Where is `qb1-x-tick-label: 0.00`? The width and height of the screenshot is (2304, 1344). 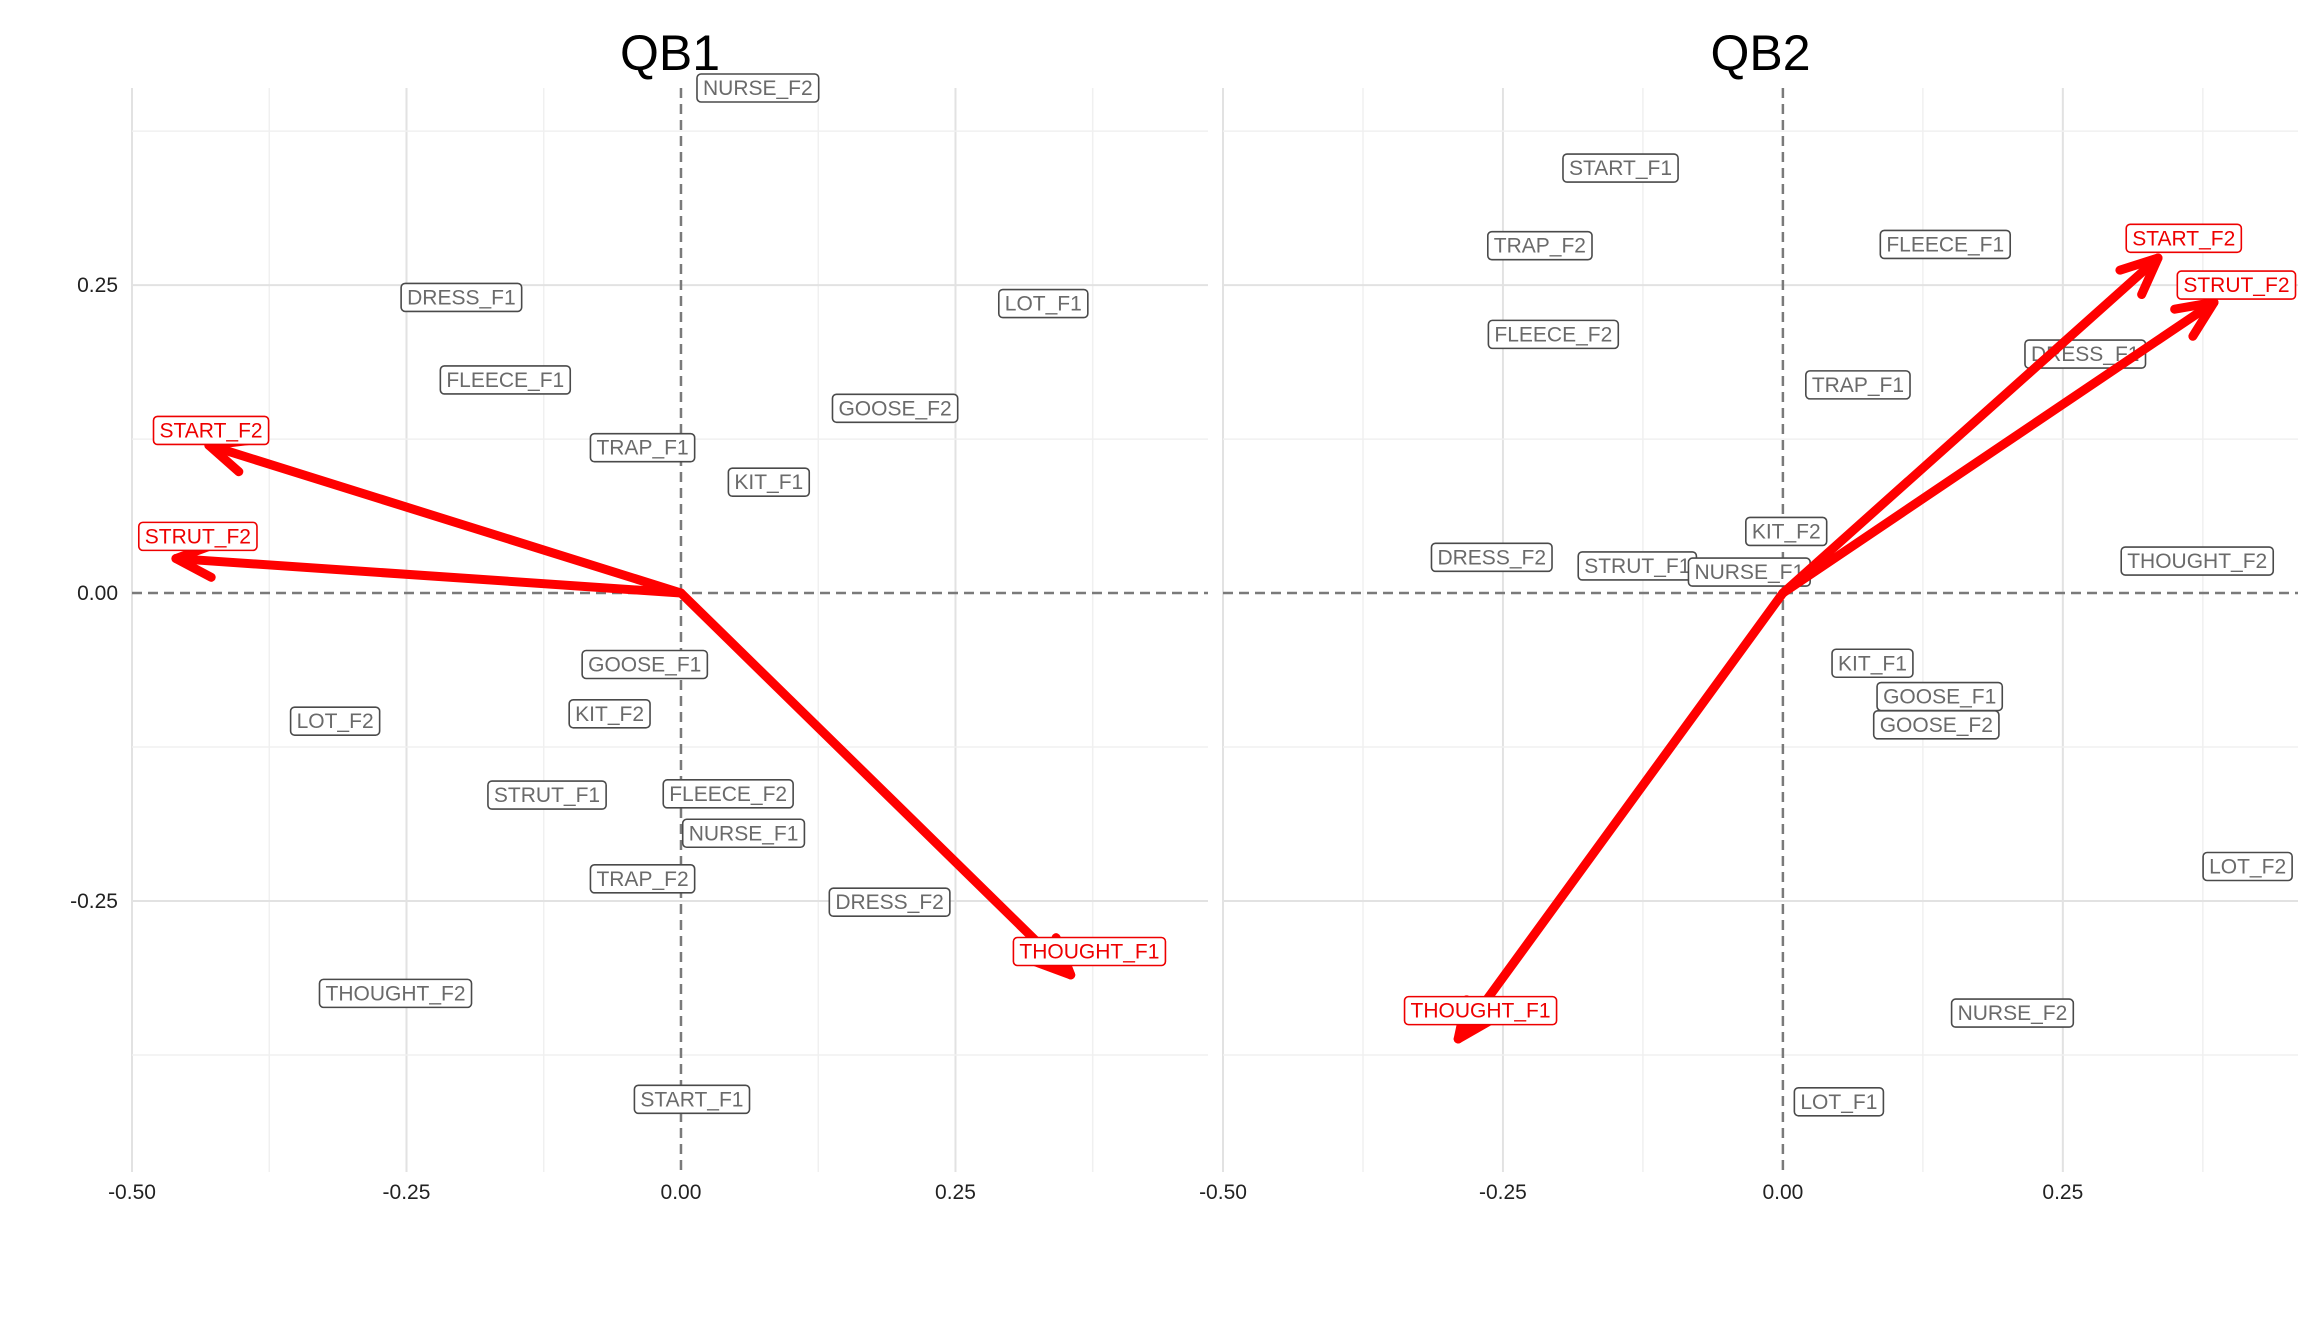
qb1-x-tick-label: 0.00 is located at coordinates (681, 1192).